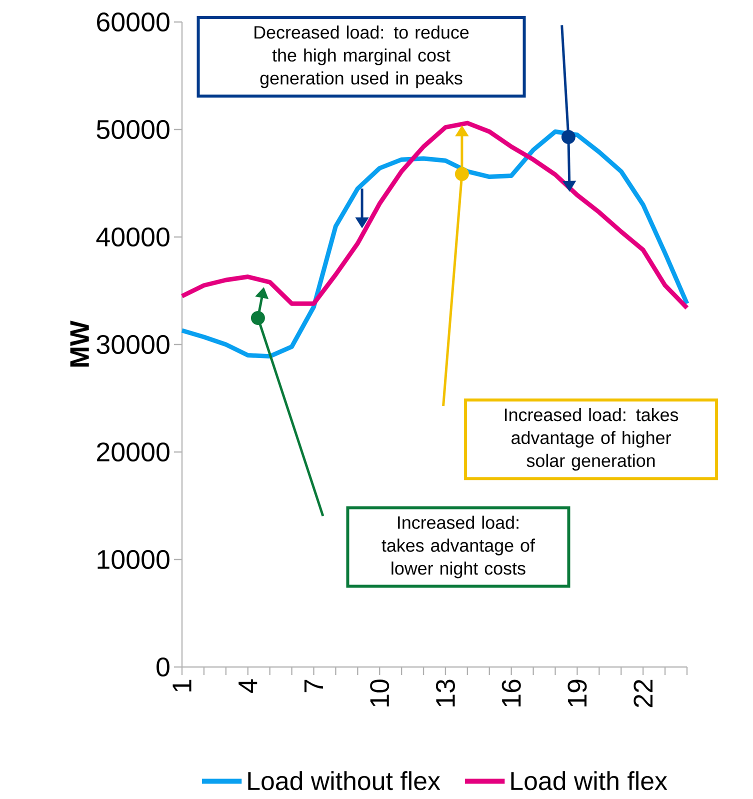 This screenshot has height=799, width=753. I want to click on x-tick-label: 13, so click(446, 693).